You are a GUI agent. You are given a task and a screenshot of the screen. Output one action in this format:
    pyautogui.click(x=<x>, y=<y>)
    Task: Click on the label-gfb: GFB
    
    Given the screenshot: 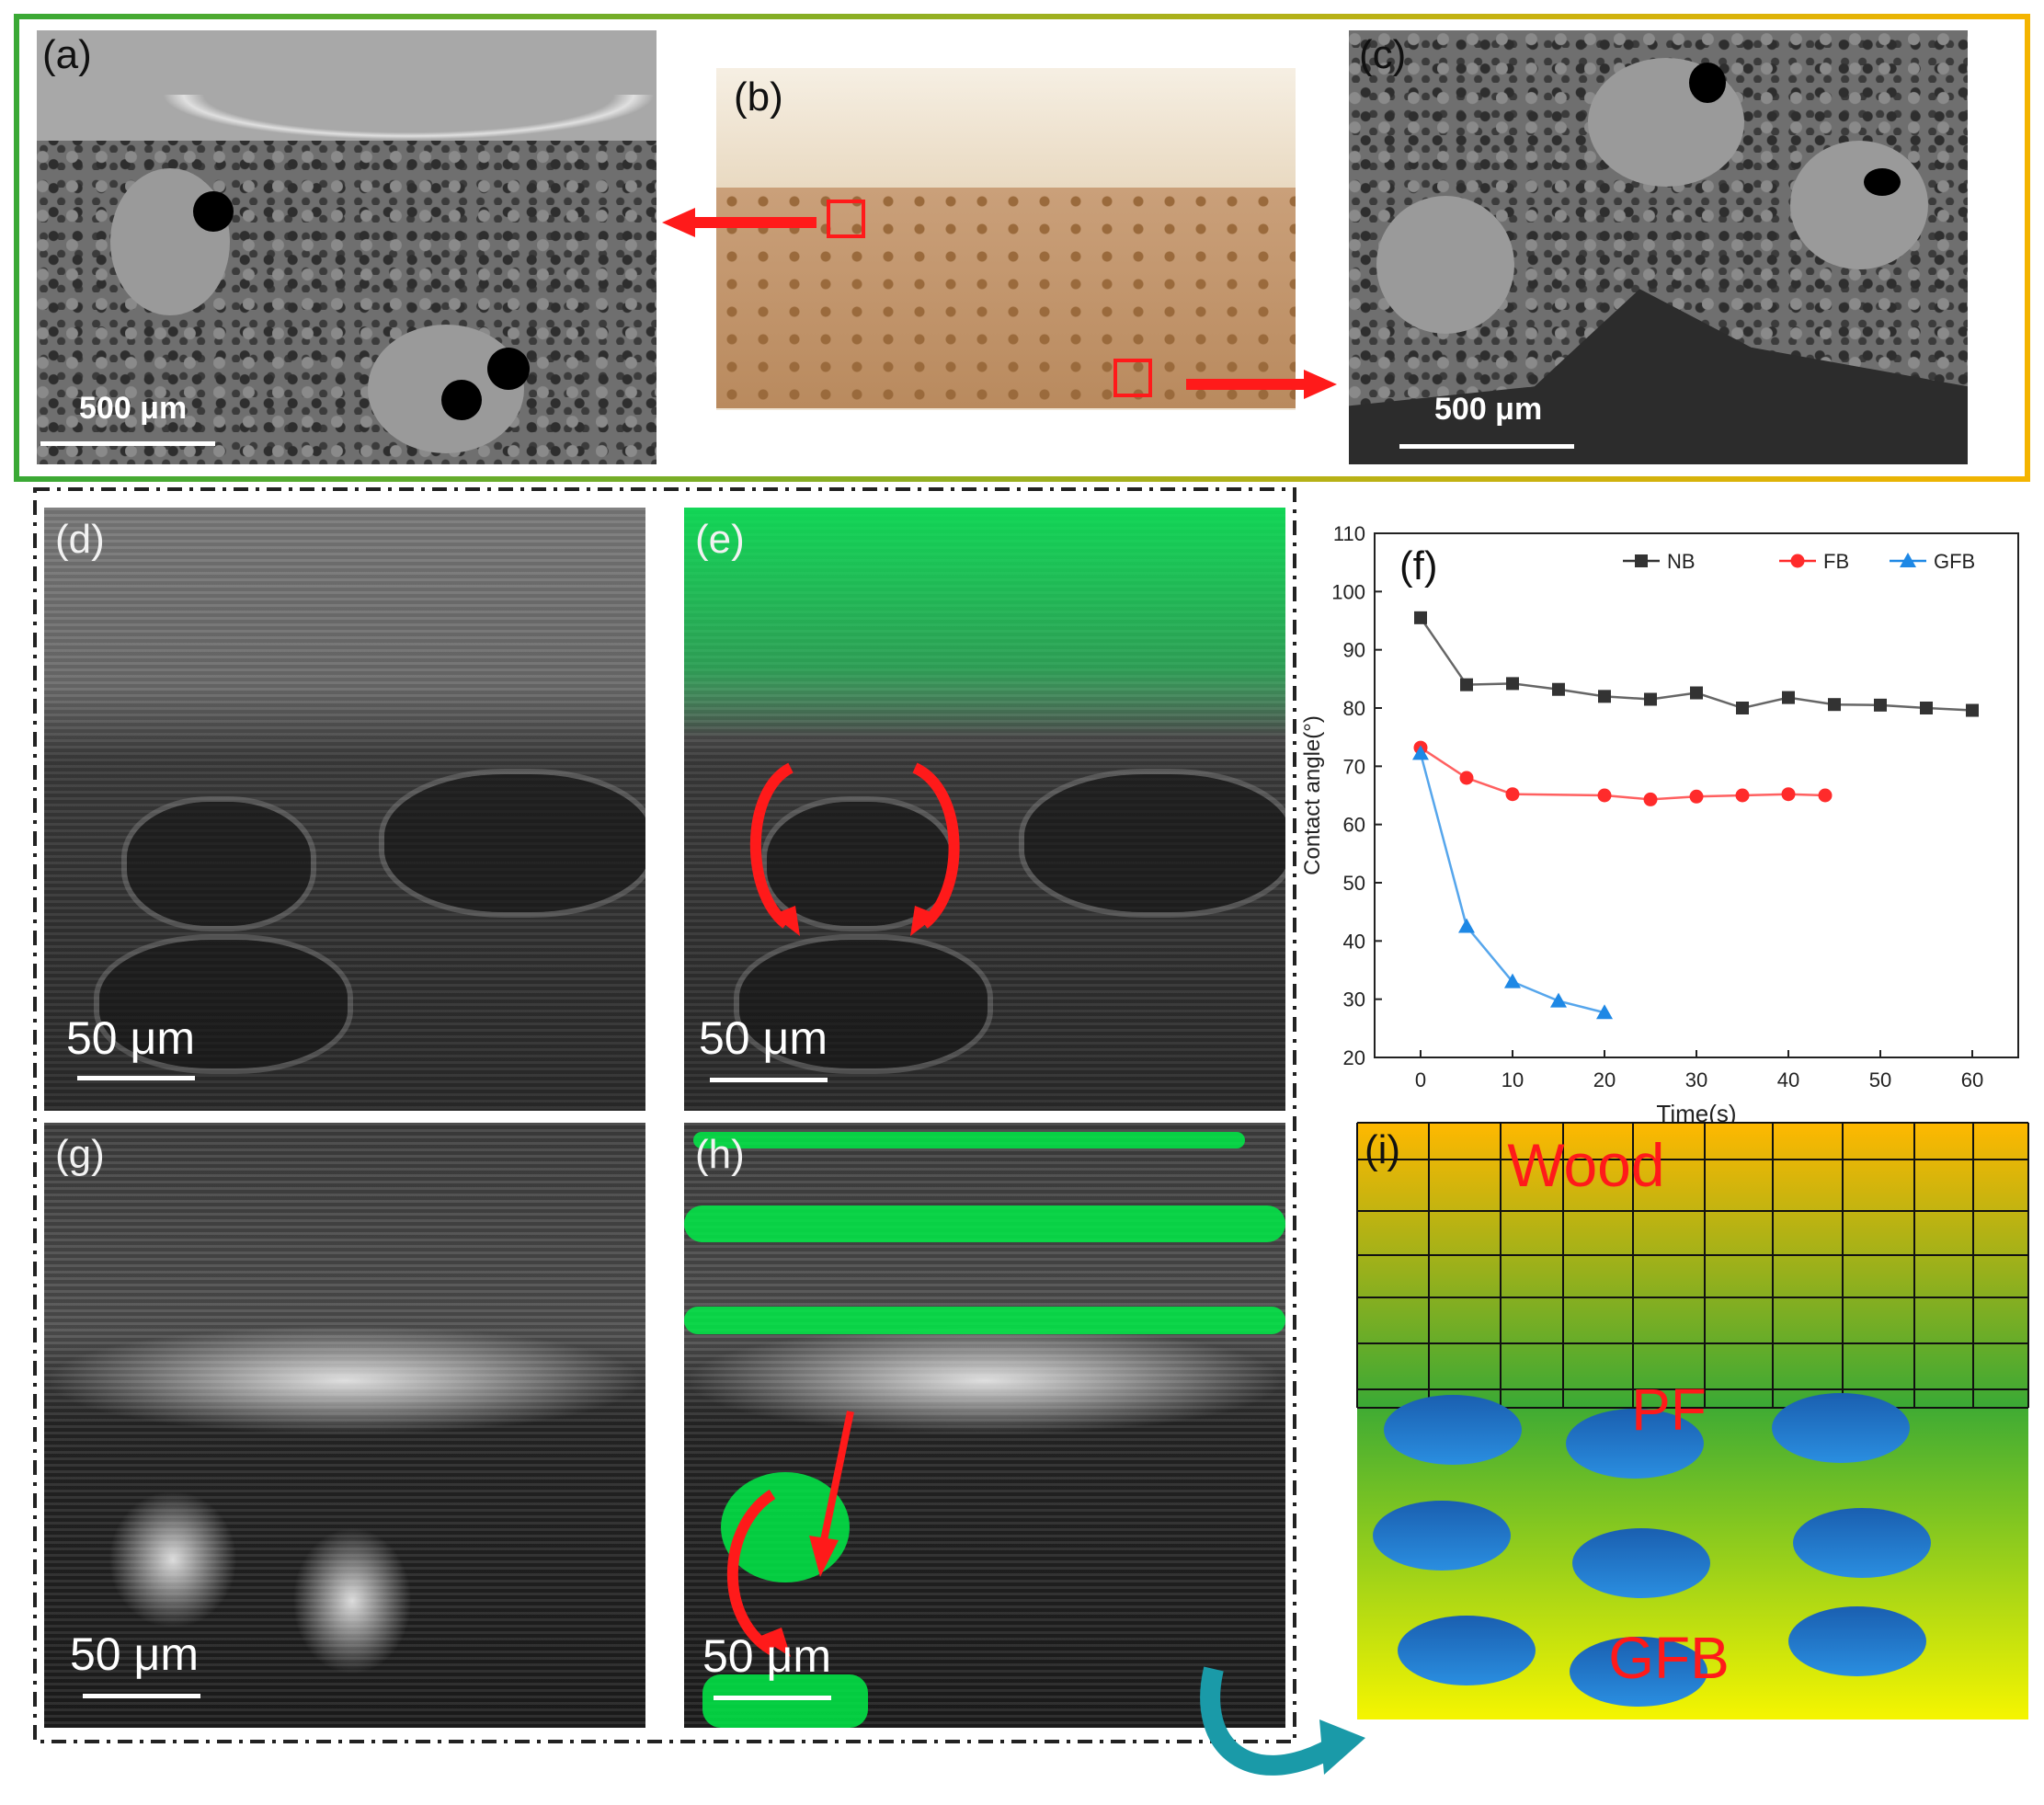 What is the action you would take?
    pyautogui.click(x=1669, y=1658)
    